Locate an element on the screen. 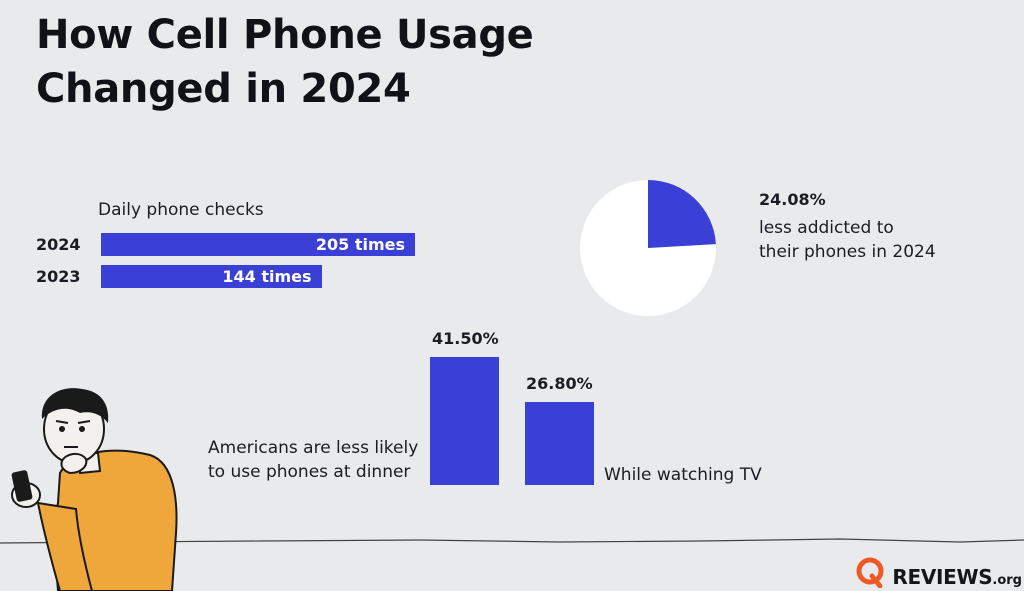 This screenshot has width=1024, height=591. logo-tld-text: .org is located at coordinates (1007, 580).